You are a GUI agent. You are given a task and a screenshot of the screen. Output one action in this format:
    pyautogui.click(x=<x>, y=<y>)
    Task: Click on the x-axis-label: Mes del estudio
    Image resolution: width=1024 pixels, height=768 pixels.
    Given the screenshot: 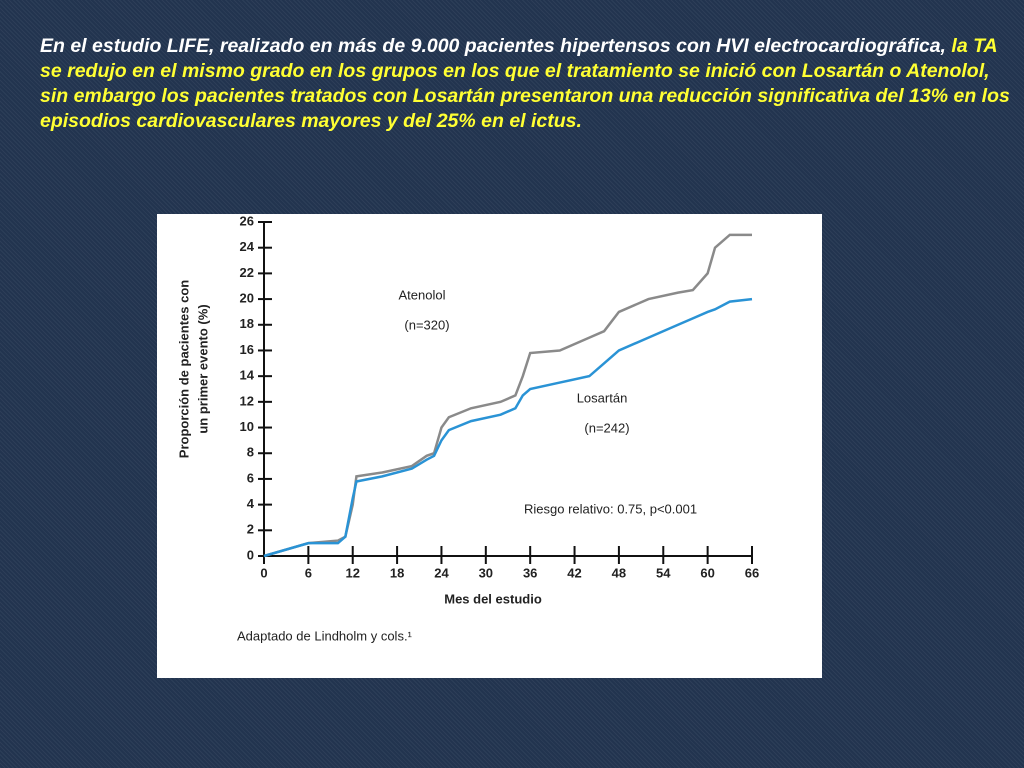 What is the action you would take?
    pyautogui.click(x=493, y=598)
    